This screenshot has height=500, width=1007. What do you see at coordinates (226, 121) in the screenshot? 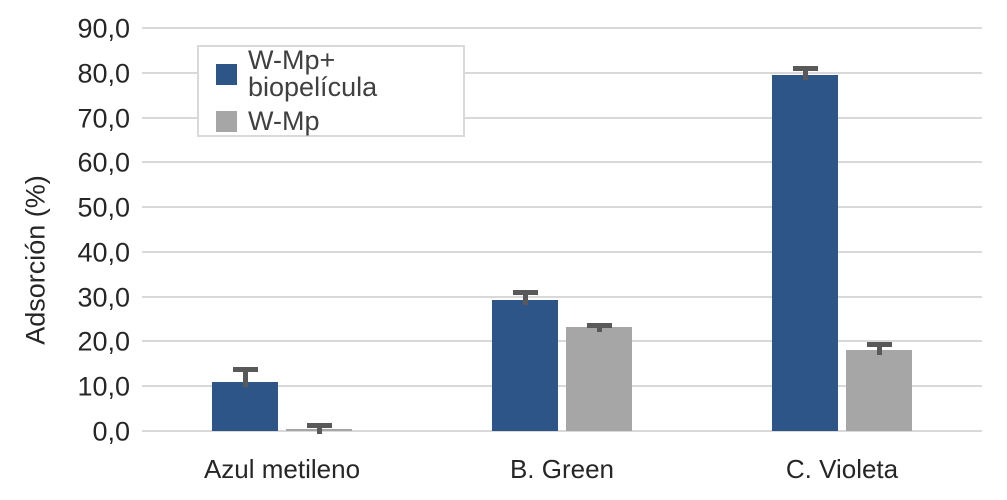
I see `legend-swatch-icon-series2` at bounding box center [226, 121].